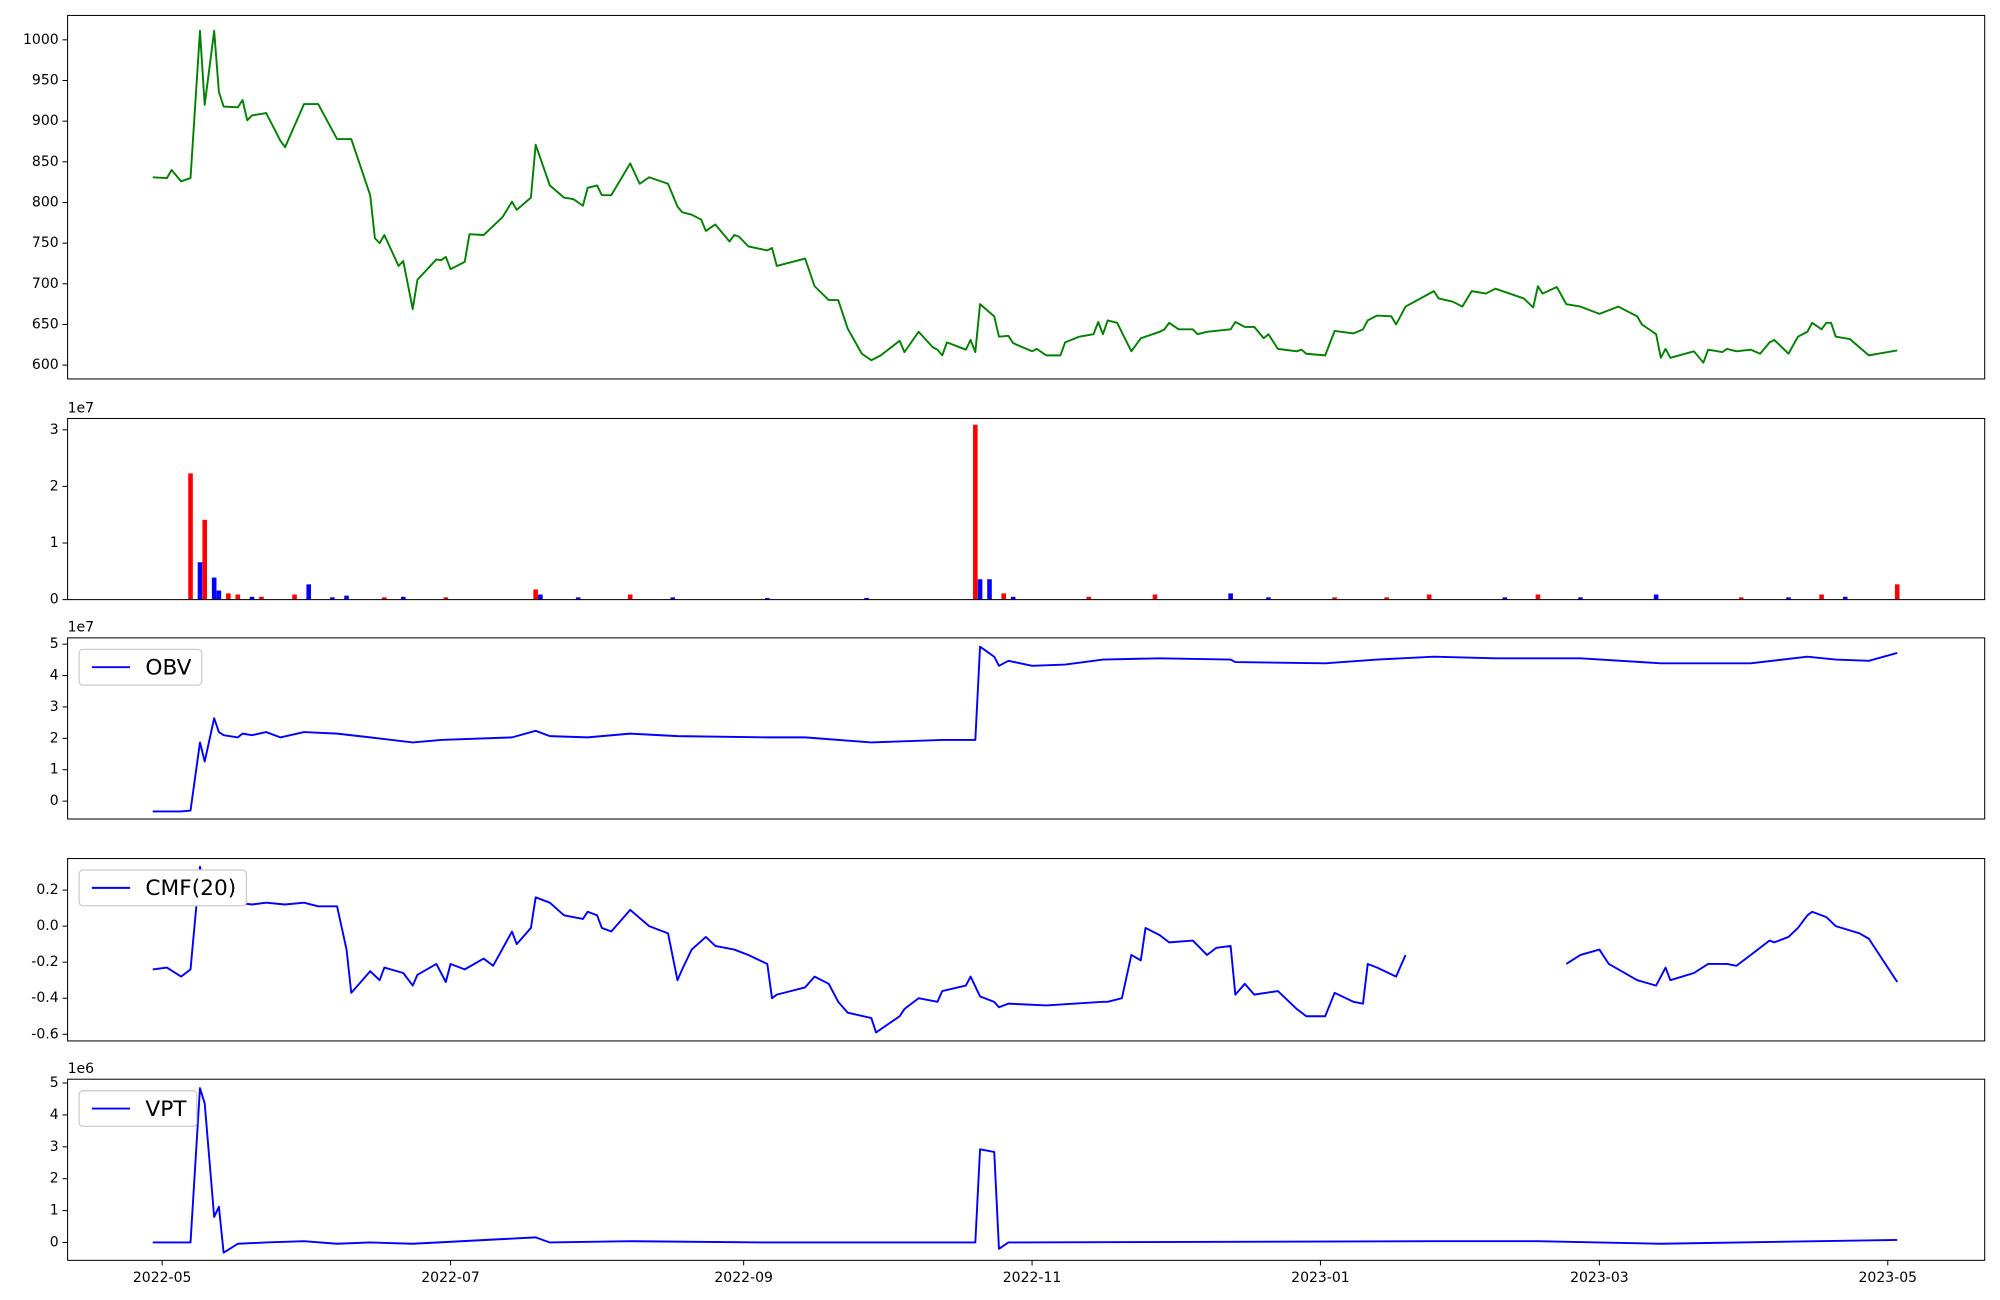 This screenshot has height=1300, width=2000. What do you see at coordinates (45, 284) in the screenshot?
I see `y-tick-label: 700` at bounding box center [45, 284].